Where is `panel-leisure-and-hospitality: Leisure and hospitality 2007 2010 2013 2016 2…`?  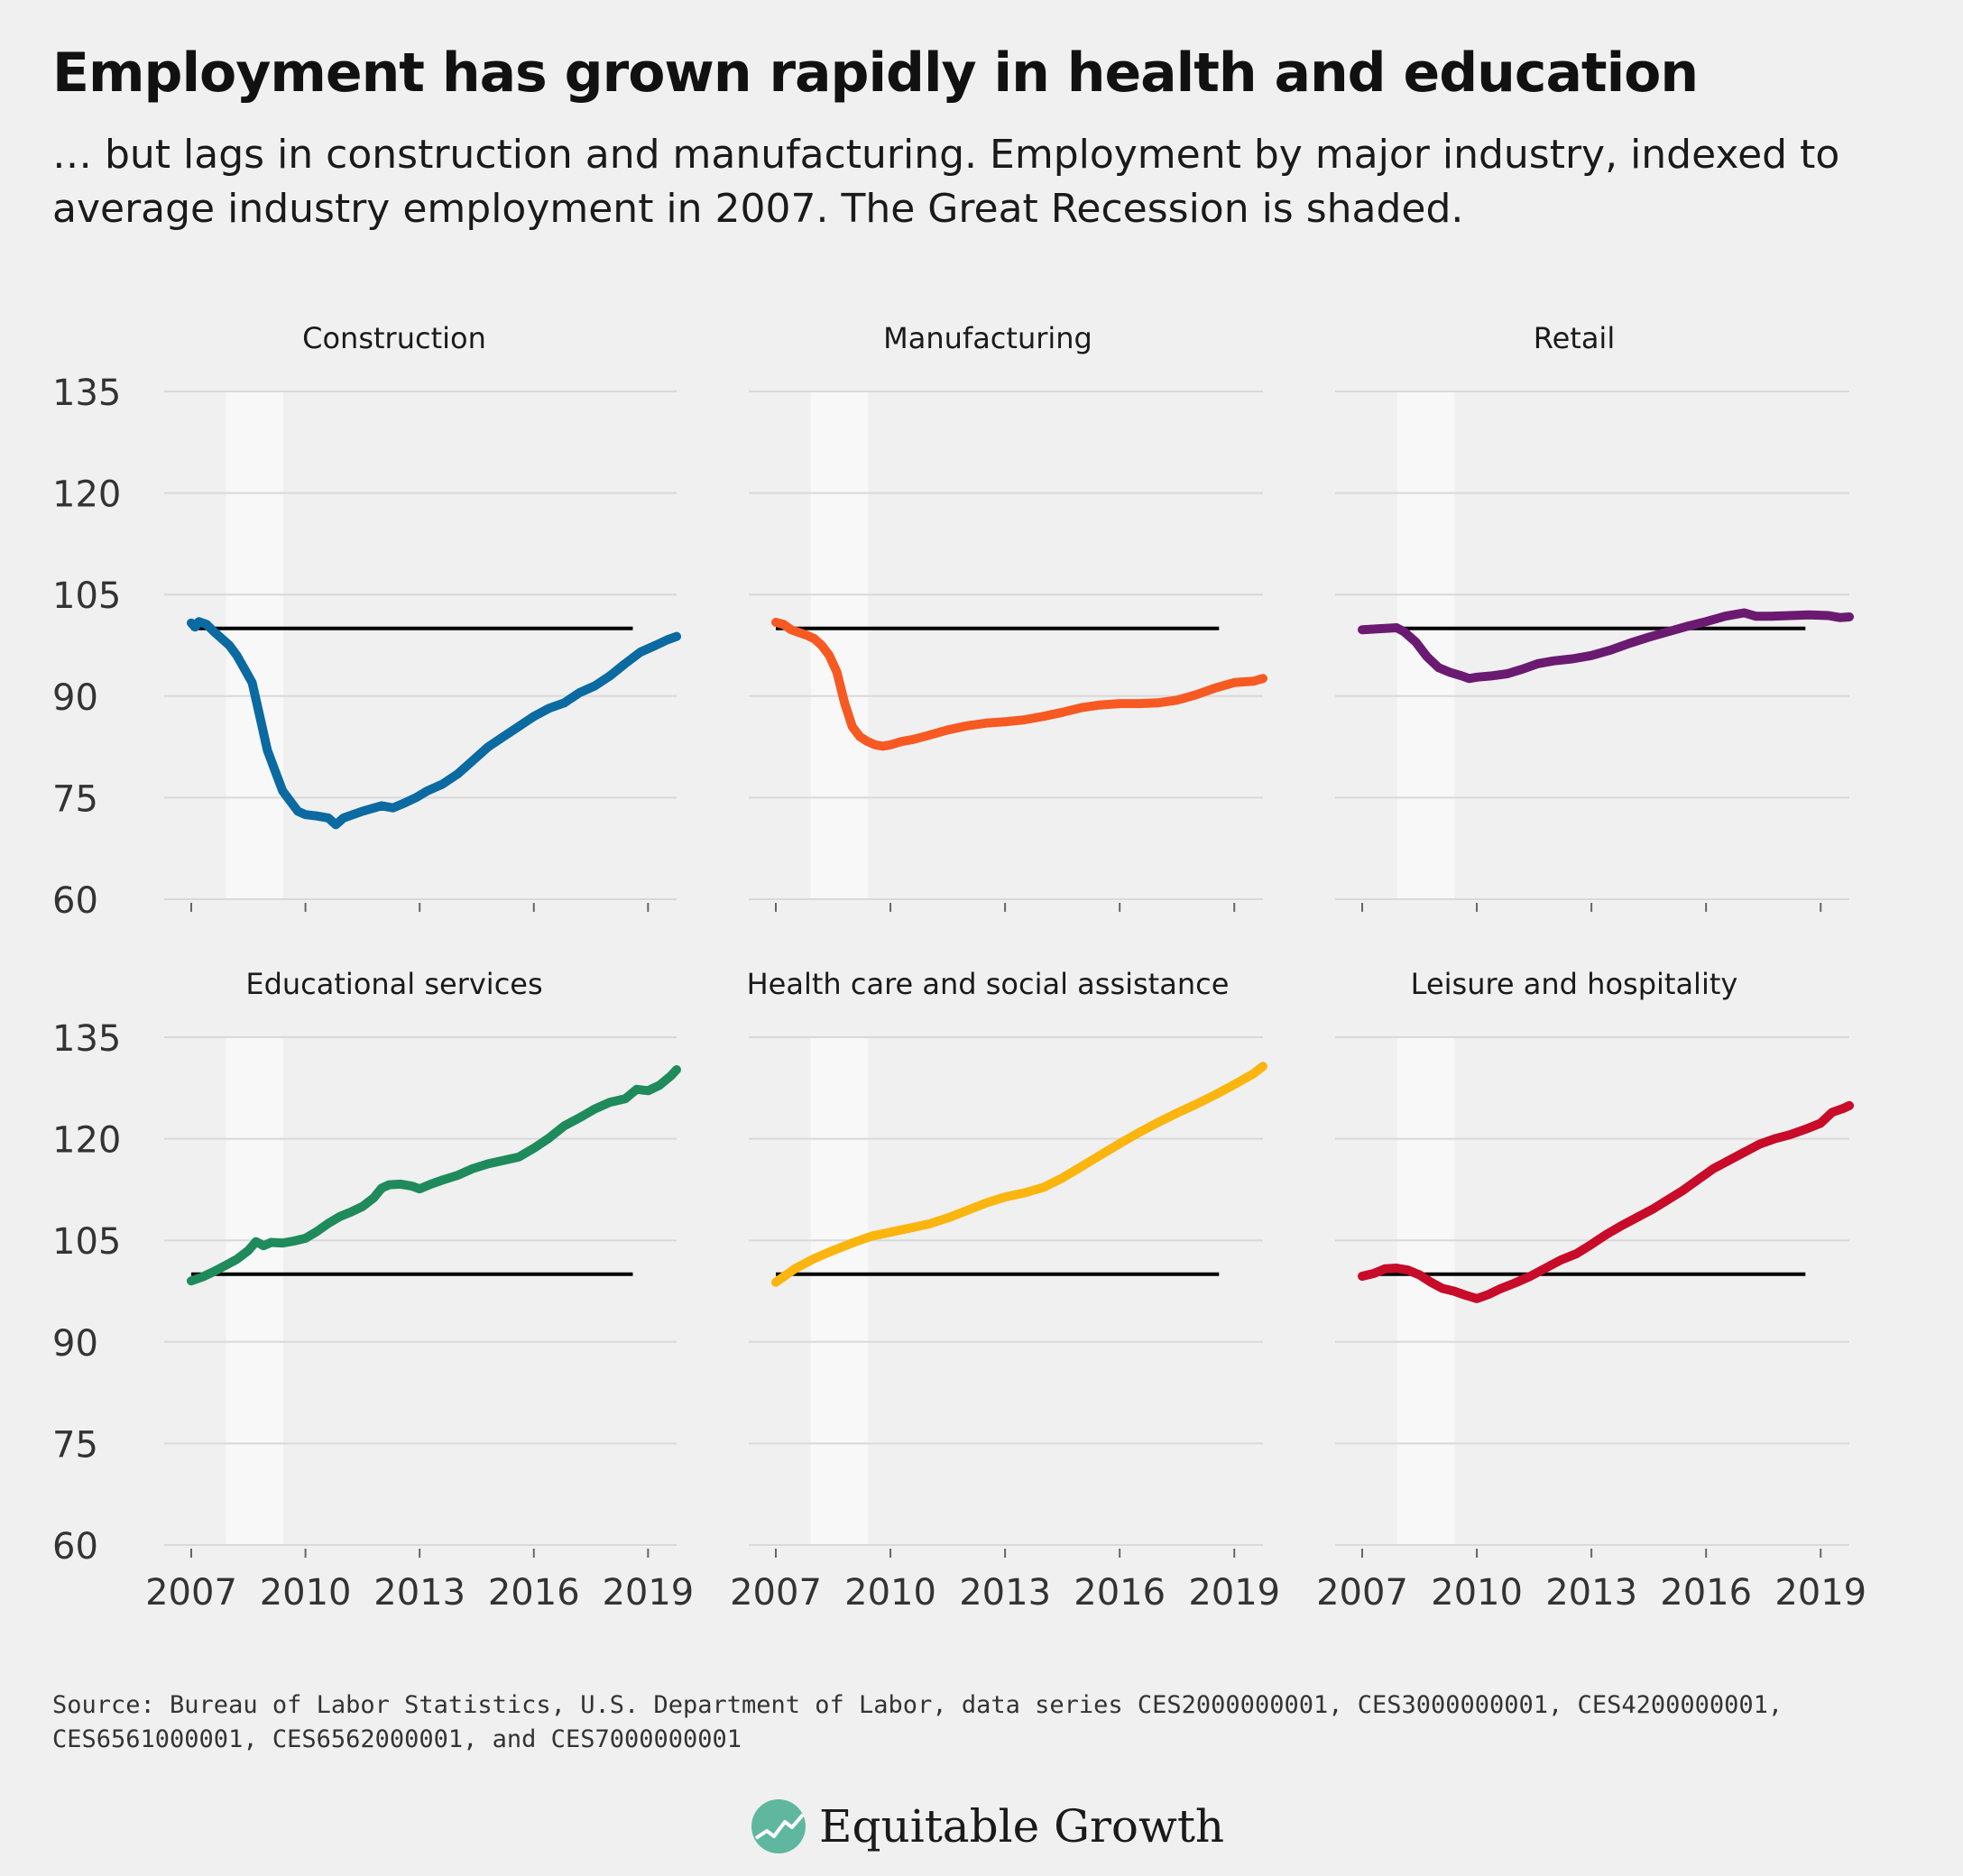
panel-leisure-and-hospitality: Leisure and hospitality 2007 2010 2013 2016 2… is located at coordinates (1591, 1290).